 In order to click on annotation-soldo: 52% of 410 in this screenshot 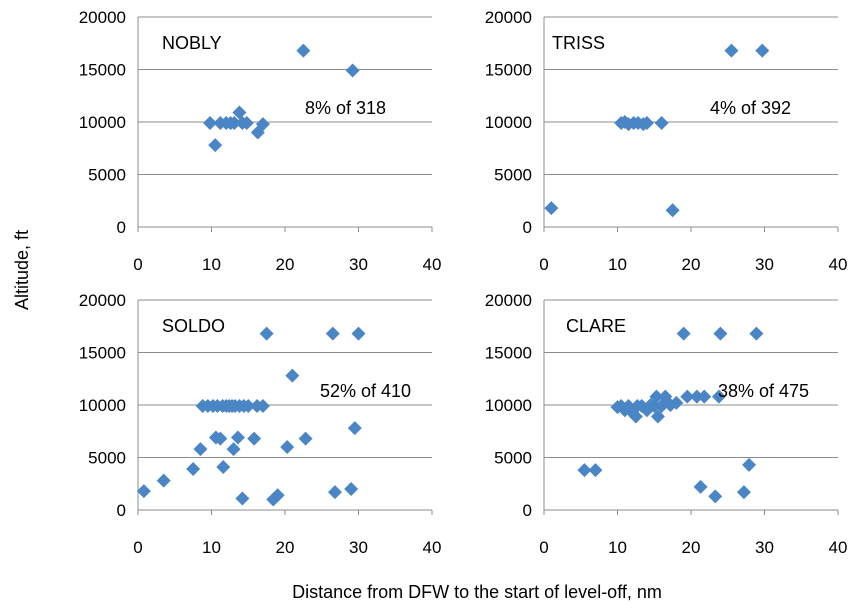, I will do `click(365, 391)`.